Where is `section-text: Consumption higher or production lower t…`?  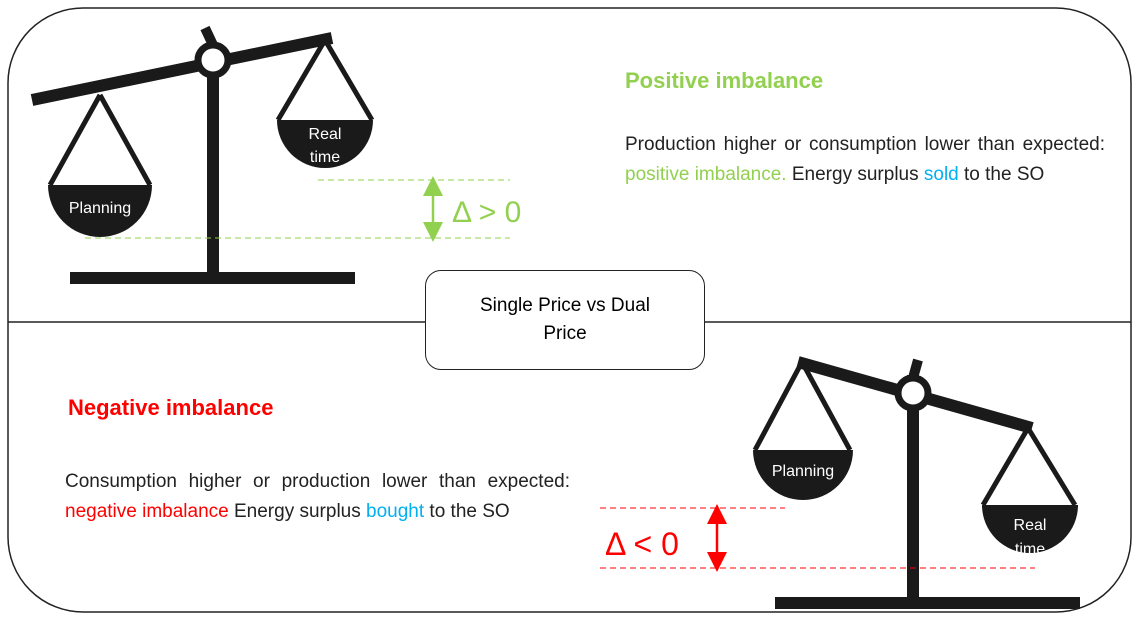 section-text: Consumption higher or production lower t… is located at coordinates (317, 497).